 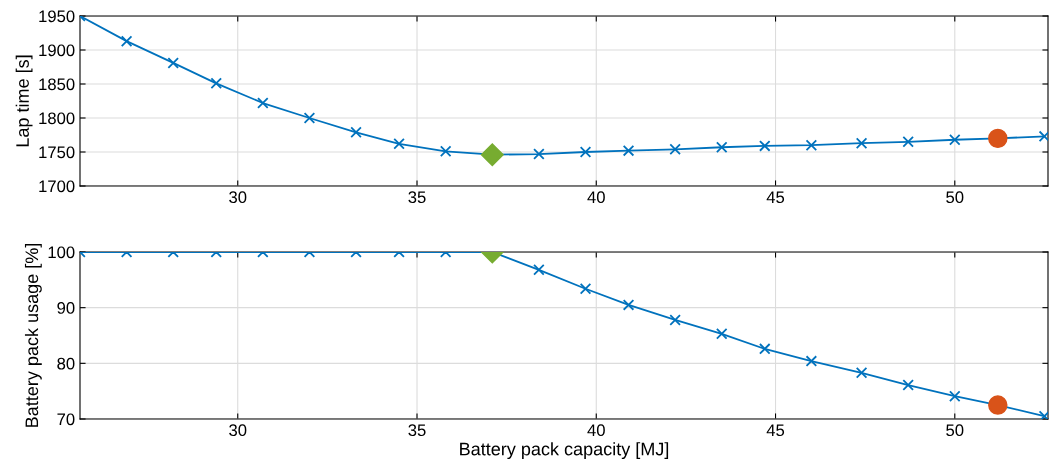 What do you see at coordinates (57, 118) in the screenshot?
I see `y-tick-label: 1800` at bounding box center [57, 118].